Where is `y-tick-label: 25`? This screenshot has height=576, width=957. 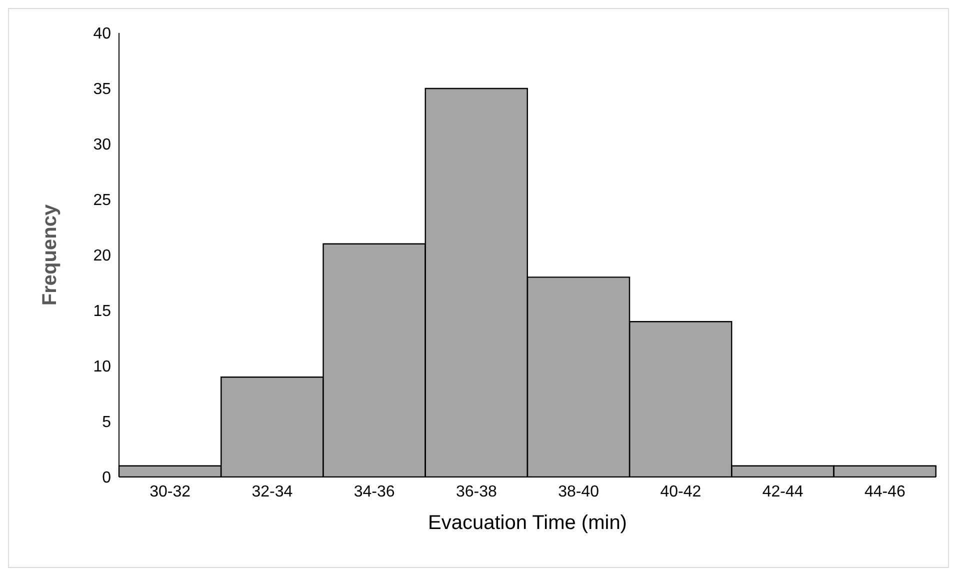 y-tick-label: 25 is located at coordinates (102, 201).